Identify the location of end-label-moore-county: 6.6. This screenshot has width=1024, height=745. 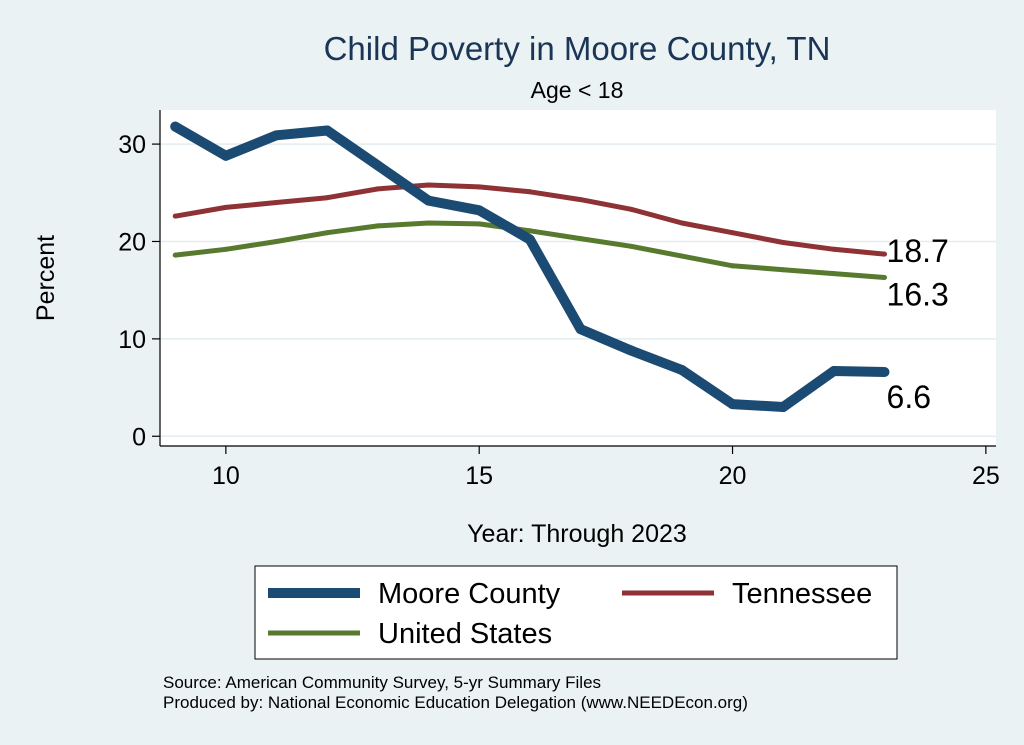
(909, 397).